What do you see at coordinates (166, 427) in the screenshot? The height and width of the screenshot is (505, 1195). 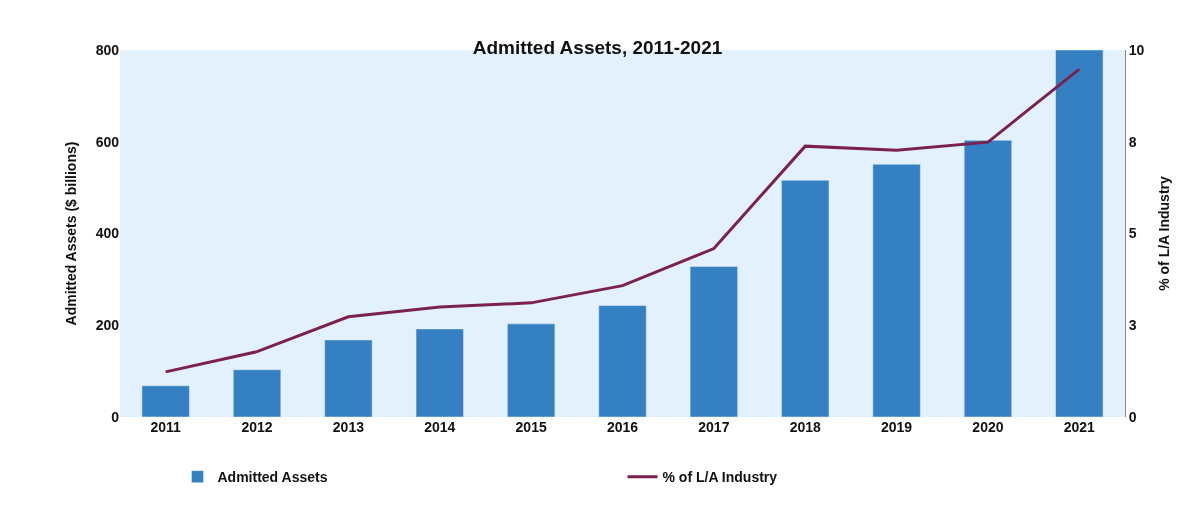 I see `x-tick-label: 2011` at bounding box center [166, 427].